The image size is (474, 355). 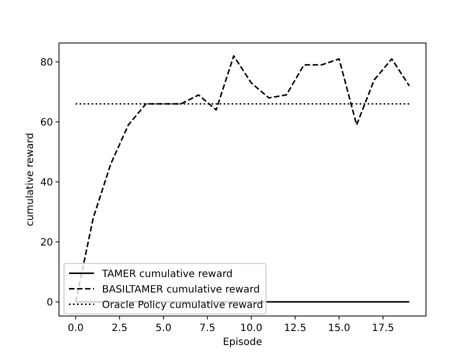 I want to click on y-tick-label: 80, so click(x=46, y=62).